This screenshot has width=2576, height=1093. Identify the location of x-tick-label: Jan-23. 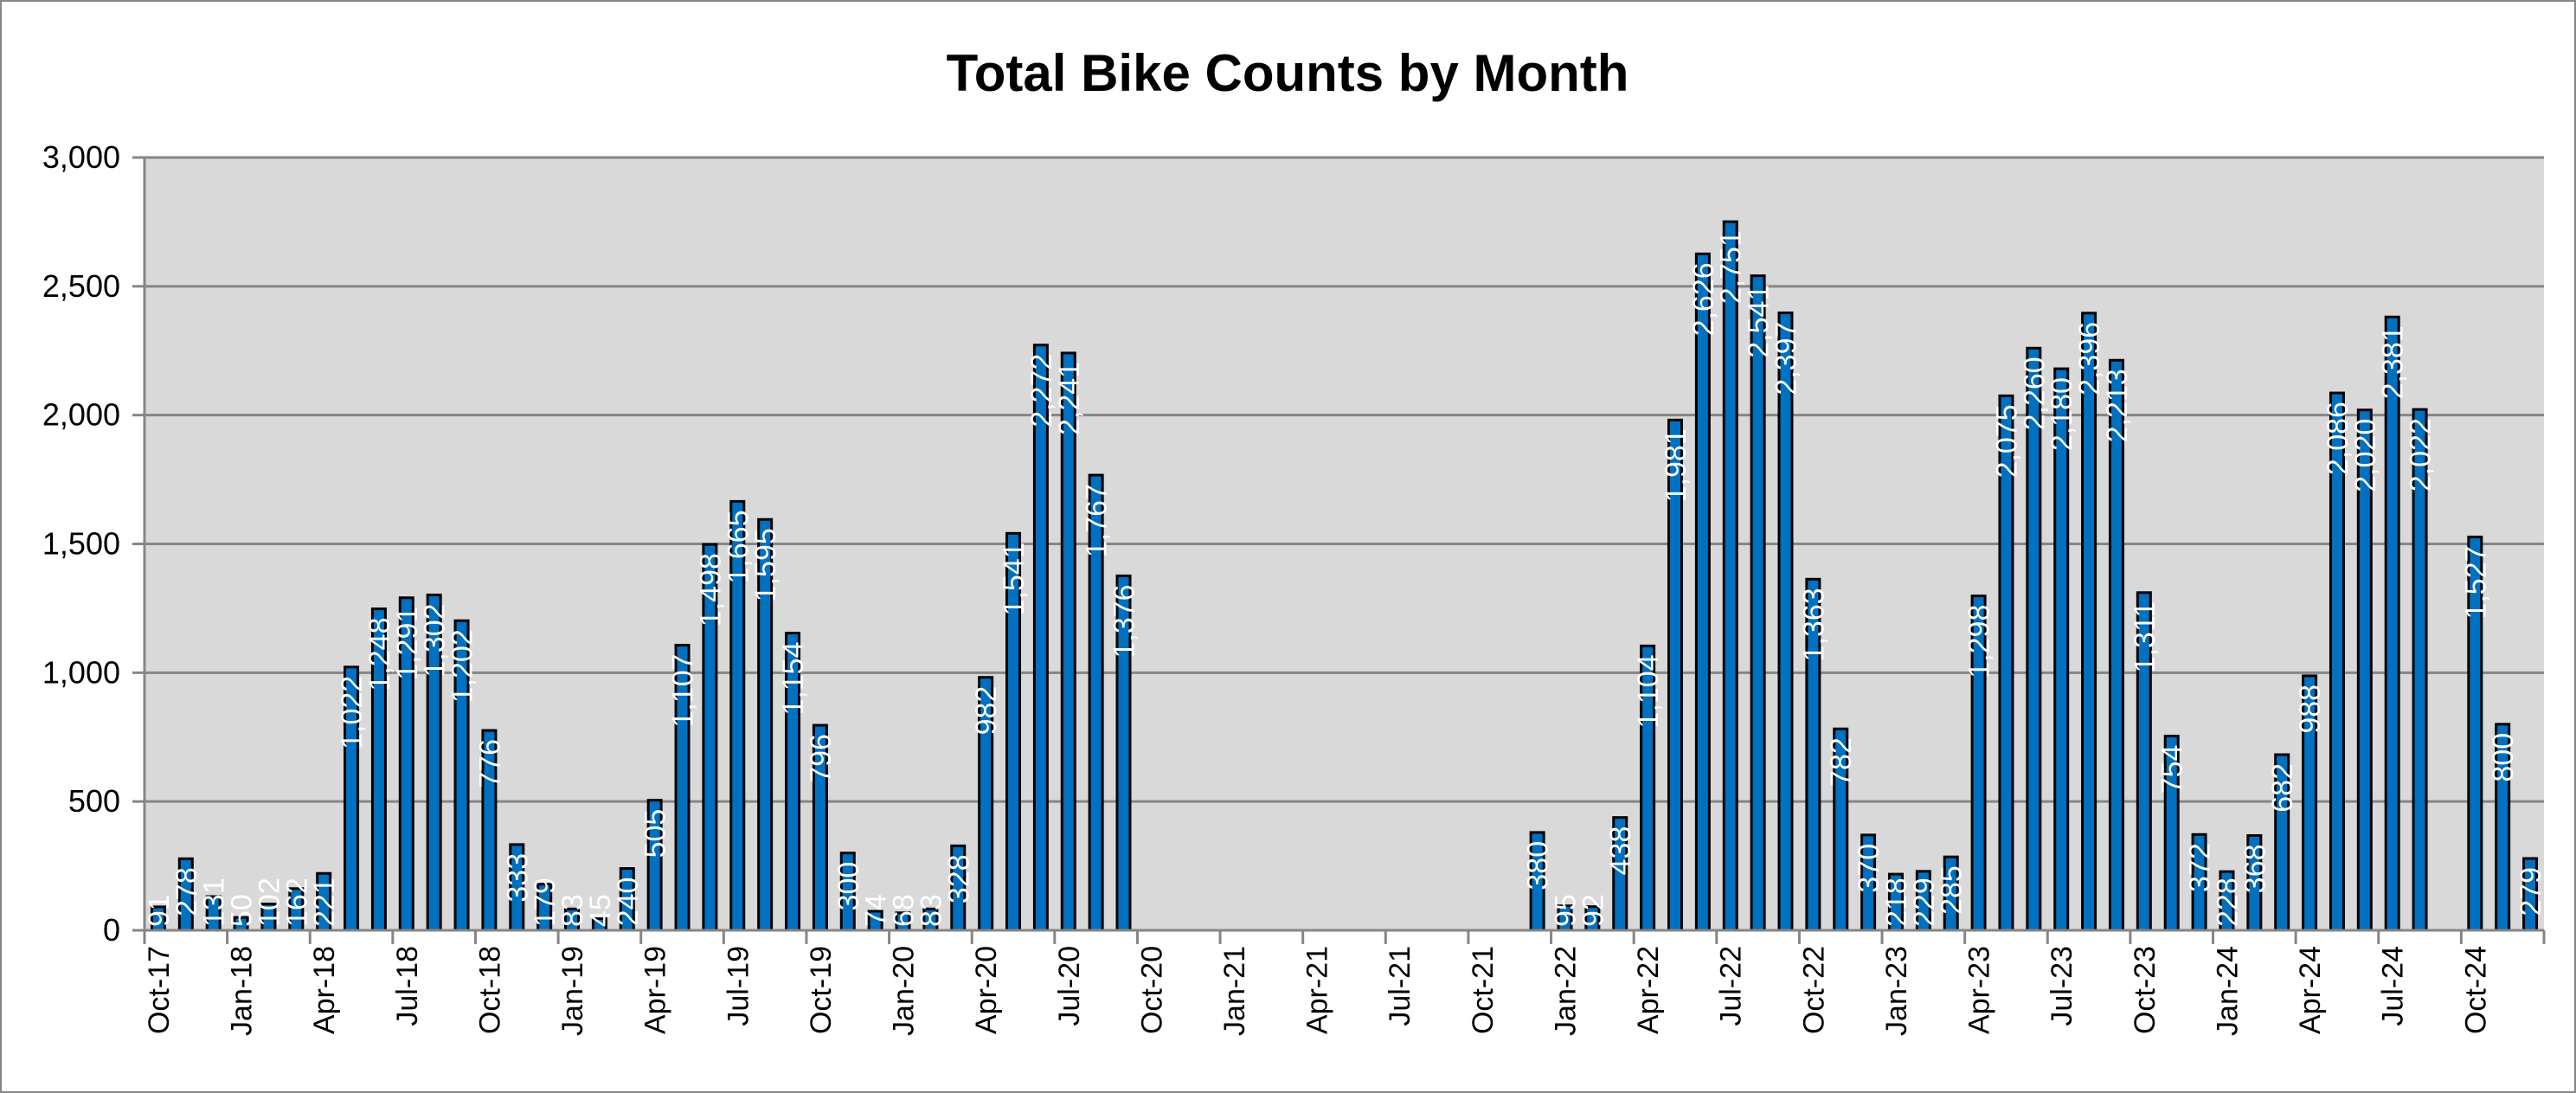
(1897, 991).